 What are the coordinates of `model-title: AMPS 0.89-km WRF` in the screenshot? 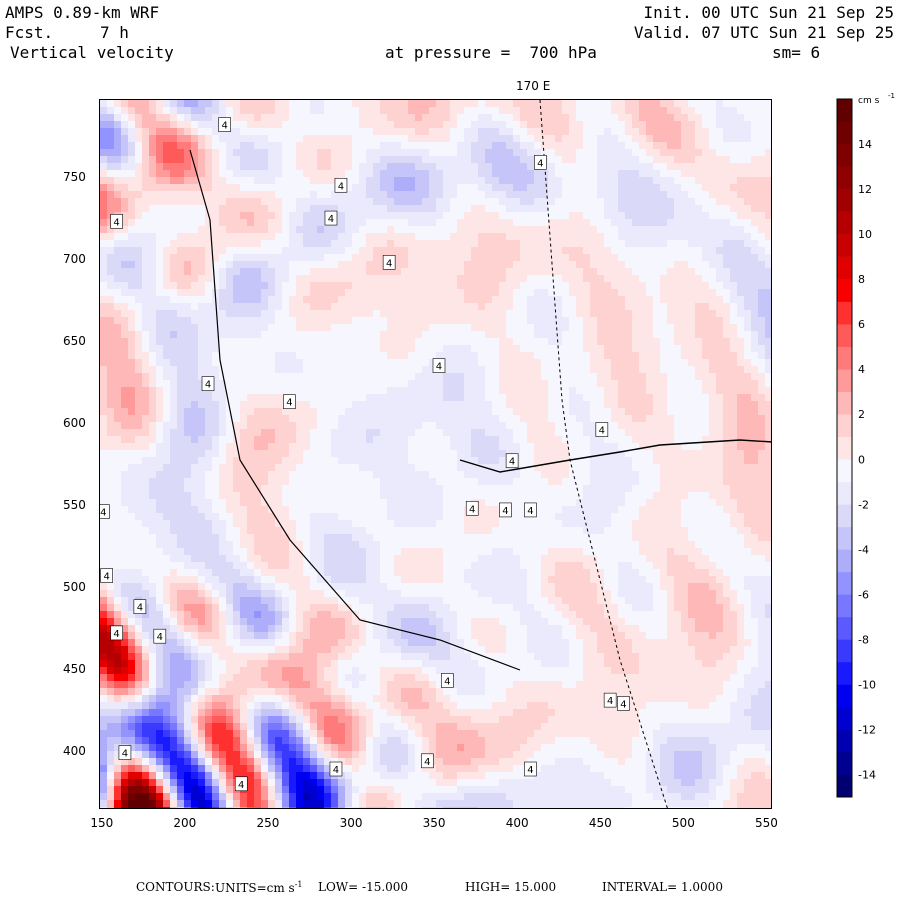 It's located at (82, 12).